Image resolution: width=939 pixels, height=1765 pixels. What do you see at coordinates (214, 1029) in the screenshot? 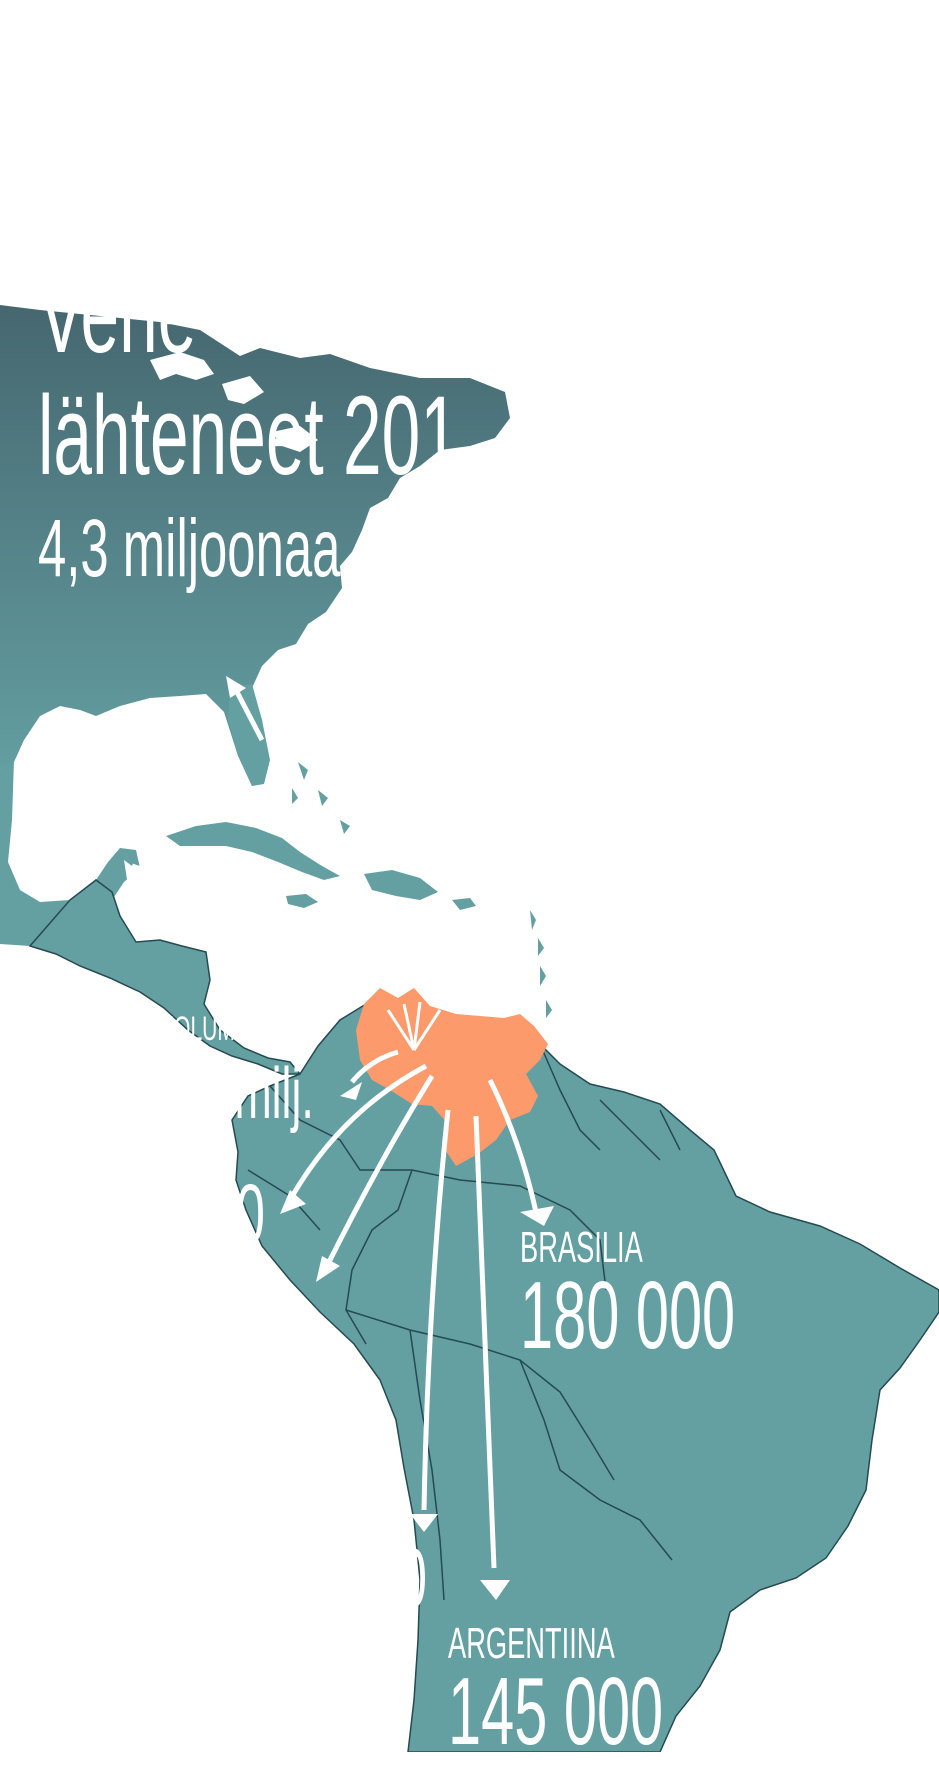
I see `colombia-name: KOLUMBIA` at bounding box center [214, 1029].